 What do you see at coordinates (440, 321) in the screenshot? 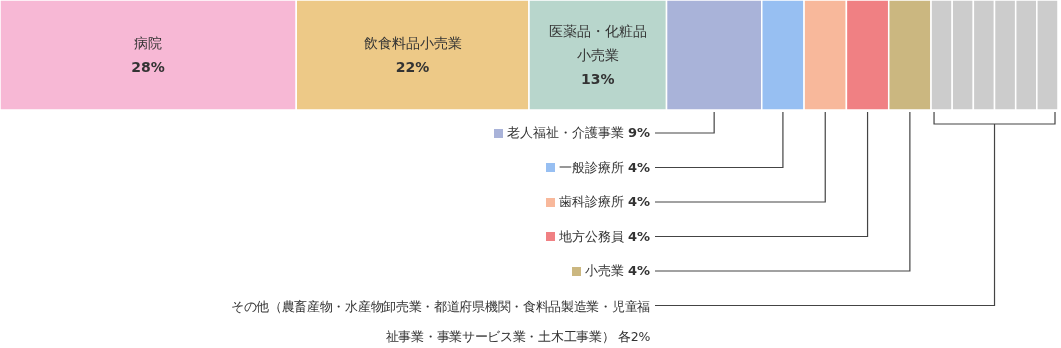
I see `text: その他（農畜産物・水産物卸売業・都道府県機関・食料品製造業・児童福祉事業・事業サービス業・土木工事業） 各2%` at bounding box center [440, 321].